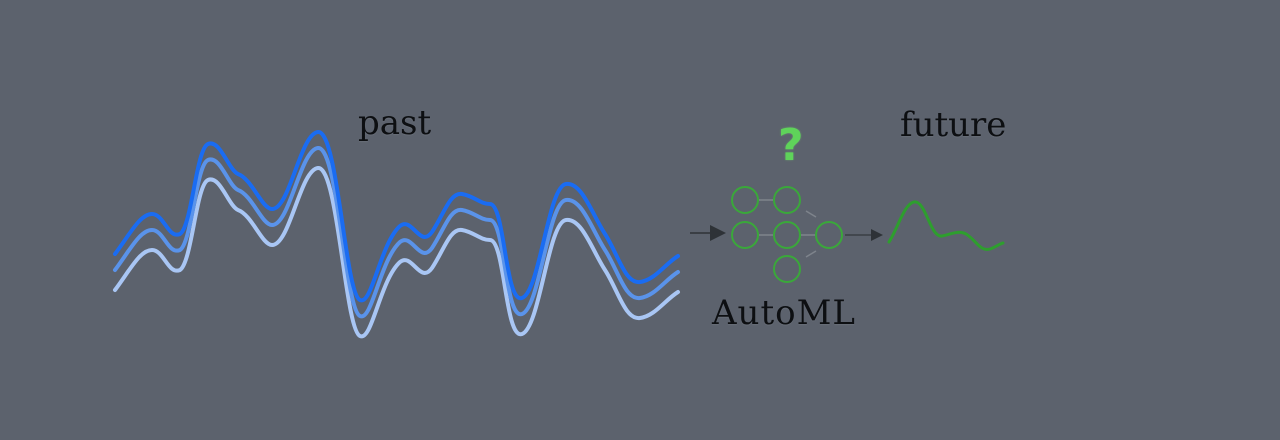  Describe the element at coordinates (787, 234) in the screenshot. I see `neural-network-icon` at that location.